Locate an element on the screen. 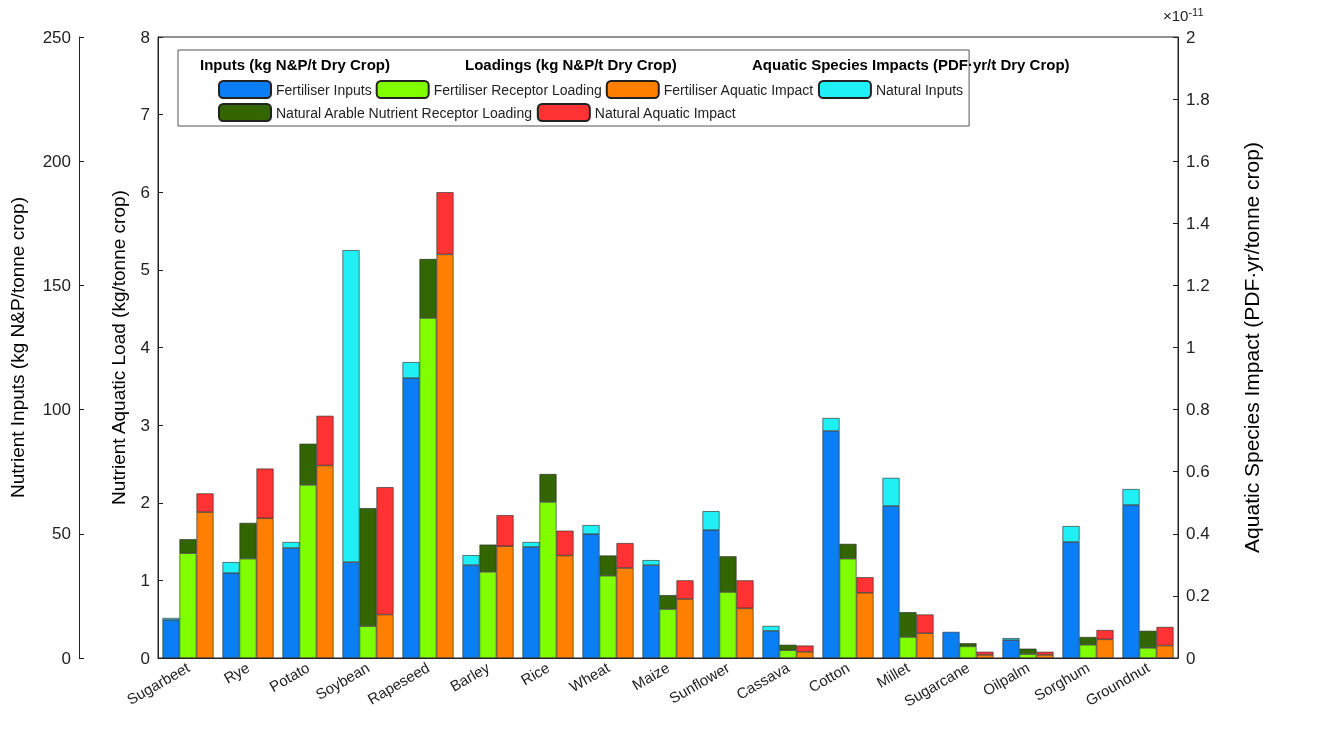 This screenshot has width=1317, height=737. y3-axis-title: Nutrient Aquatic Load (kg/tonne crop) is located at coordinates (118, 347).